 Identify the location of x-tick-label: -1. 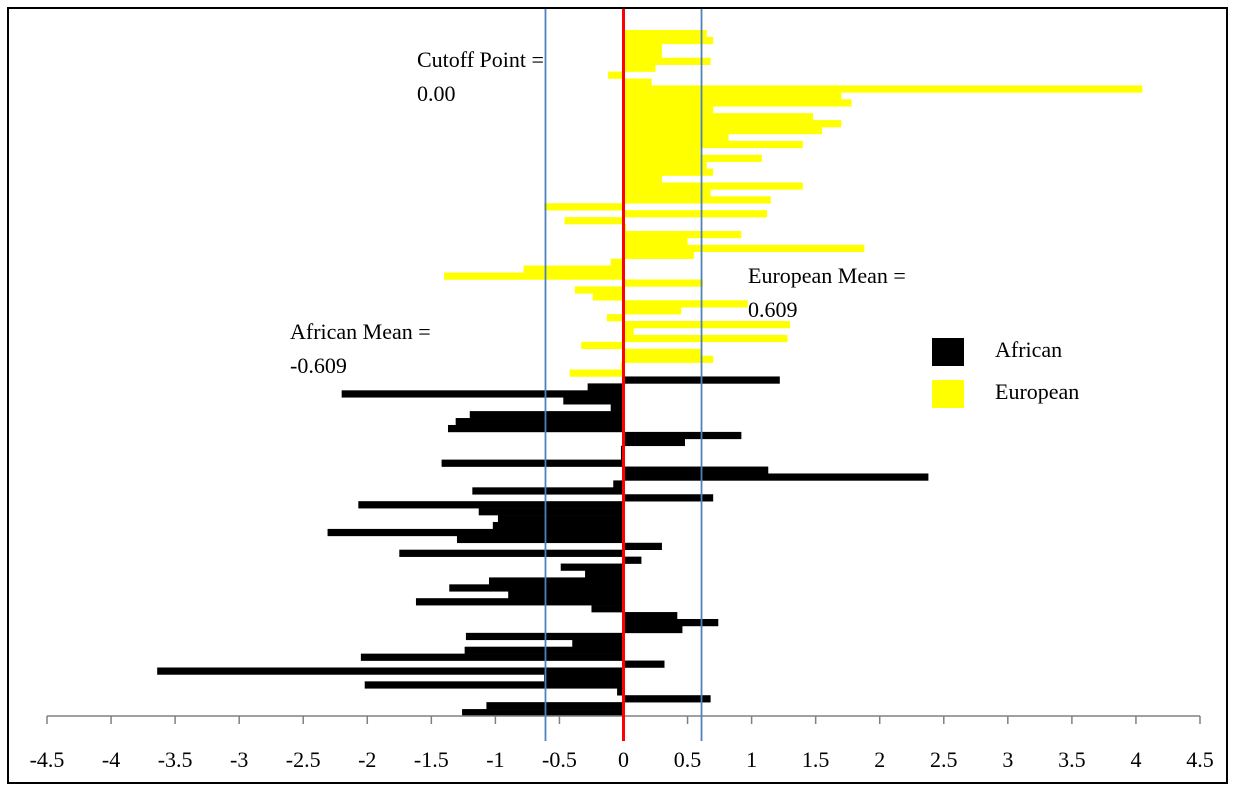
(495, 759).